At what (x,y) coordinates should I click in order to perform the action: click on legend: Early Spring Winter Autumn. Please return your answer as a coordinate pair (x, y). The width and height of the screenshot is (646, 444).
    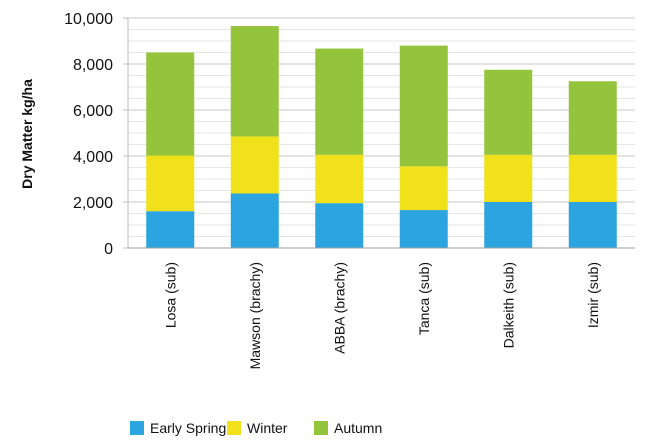
    Looking at the image, I should click on (256, 428).